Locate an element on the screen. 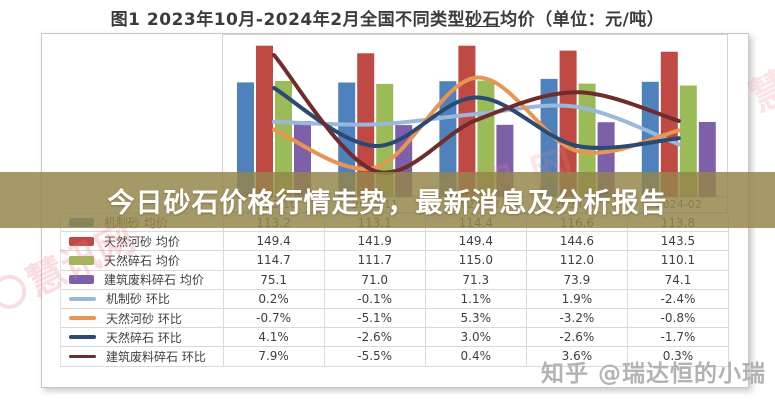  series-label: 天然碎石 环比 is located at coordinates (144, 337).